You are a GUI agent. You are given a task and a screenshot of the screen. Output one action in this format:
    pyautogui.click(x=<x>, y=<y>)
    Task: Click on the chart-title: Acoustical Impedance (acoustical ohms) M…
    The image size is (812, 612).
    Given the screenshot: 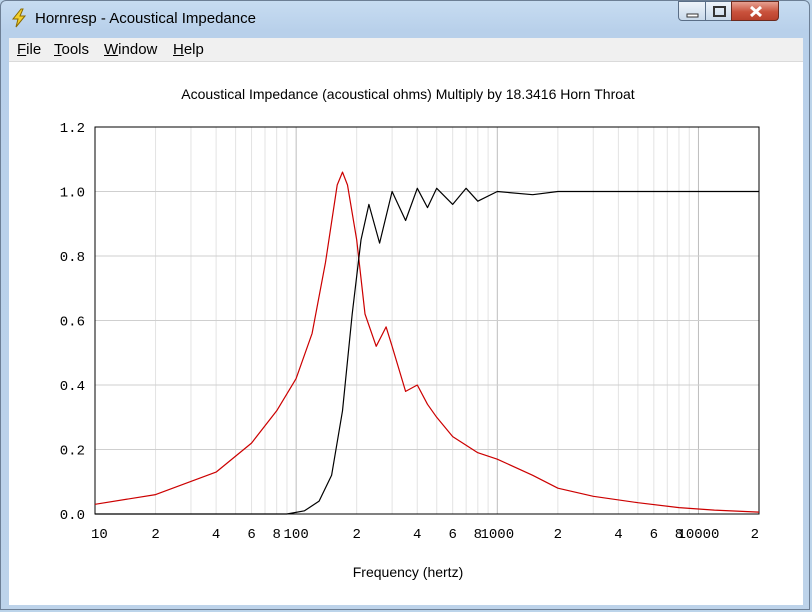 What is the action you would take?
    pyautogui.click(x=408, y=94)
    